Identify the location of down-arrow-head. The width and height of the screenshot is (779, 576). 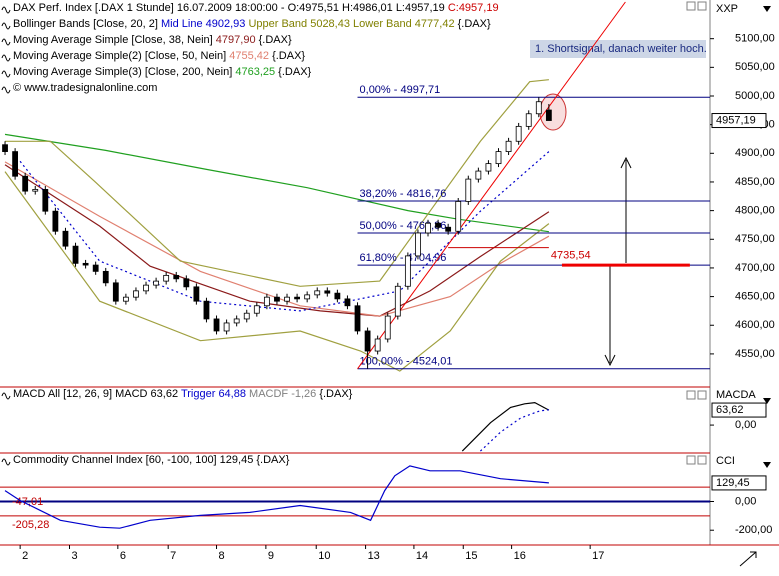
(610, 360).